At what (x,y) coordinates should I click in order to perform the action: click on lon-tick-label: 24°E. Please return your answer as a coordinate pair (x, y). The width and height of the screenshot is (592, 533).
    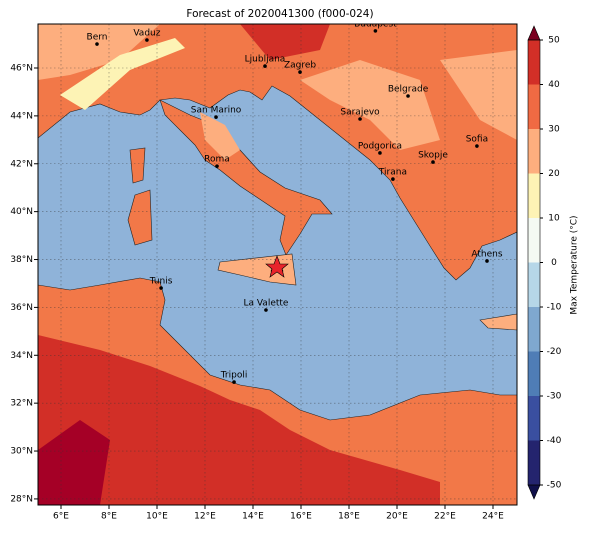
    Looking at the image, I should click on (493, 517).